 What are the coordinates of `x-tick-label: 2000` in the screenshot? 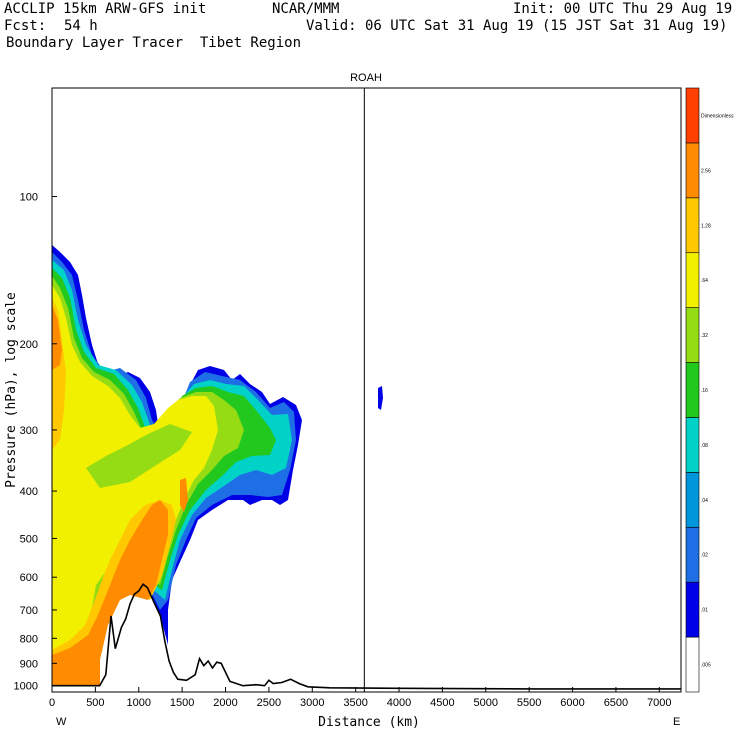 It's located at (225, 703).